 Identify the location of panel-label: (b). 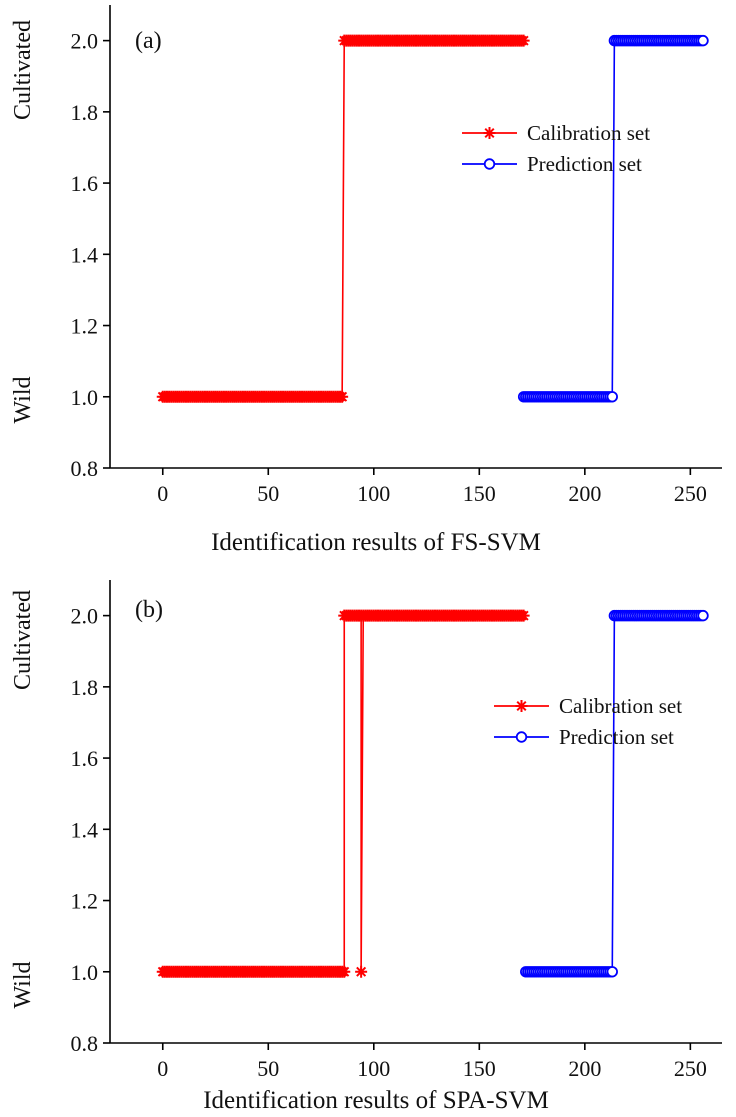
(149, 610).